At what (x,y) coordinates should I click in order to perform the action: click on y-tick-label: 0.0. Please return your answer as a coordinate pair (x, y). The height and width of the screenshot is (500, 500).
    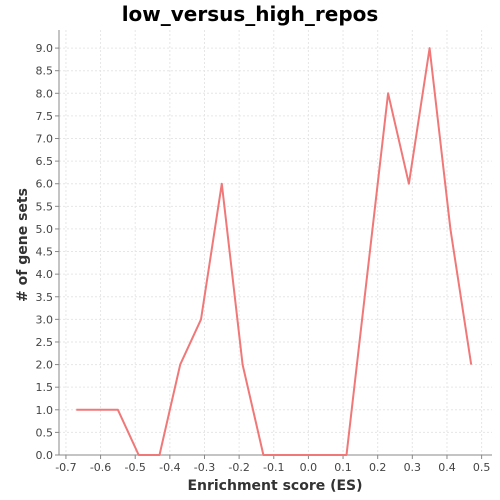
    Looking at the image, I should click on (45, 455).